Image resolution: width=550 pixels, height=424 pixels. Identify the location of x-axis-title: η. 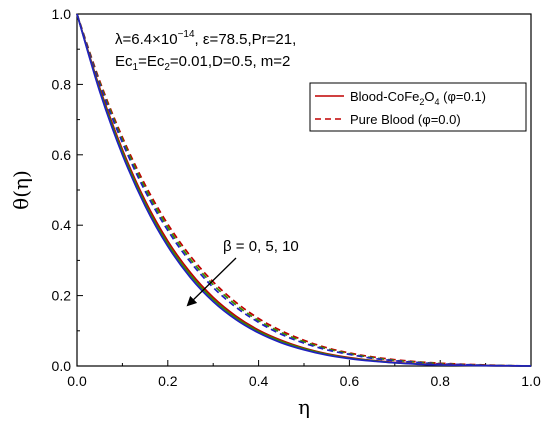
(304, 407).